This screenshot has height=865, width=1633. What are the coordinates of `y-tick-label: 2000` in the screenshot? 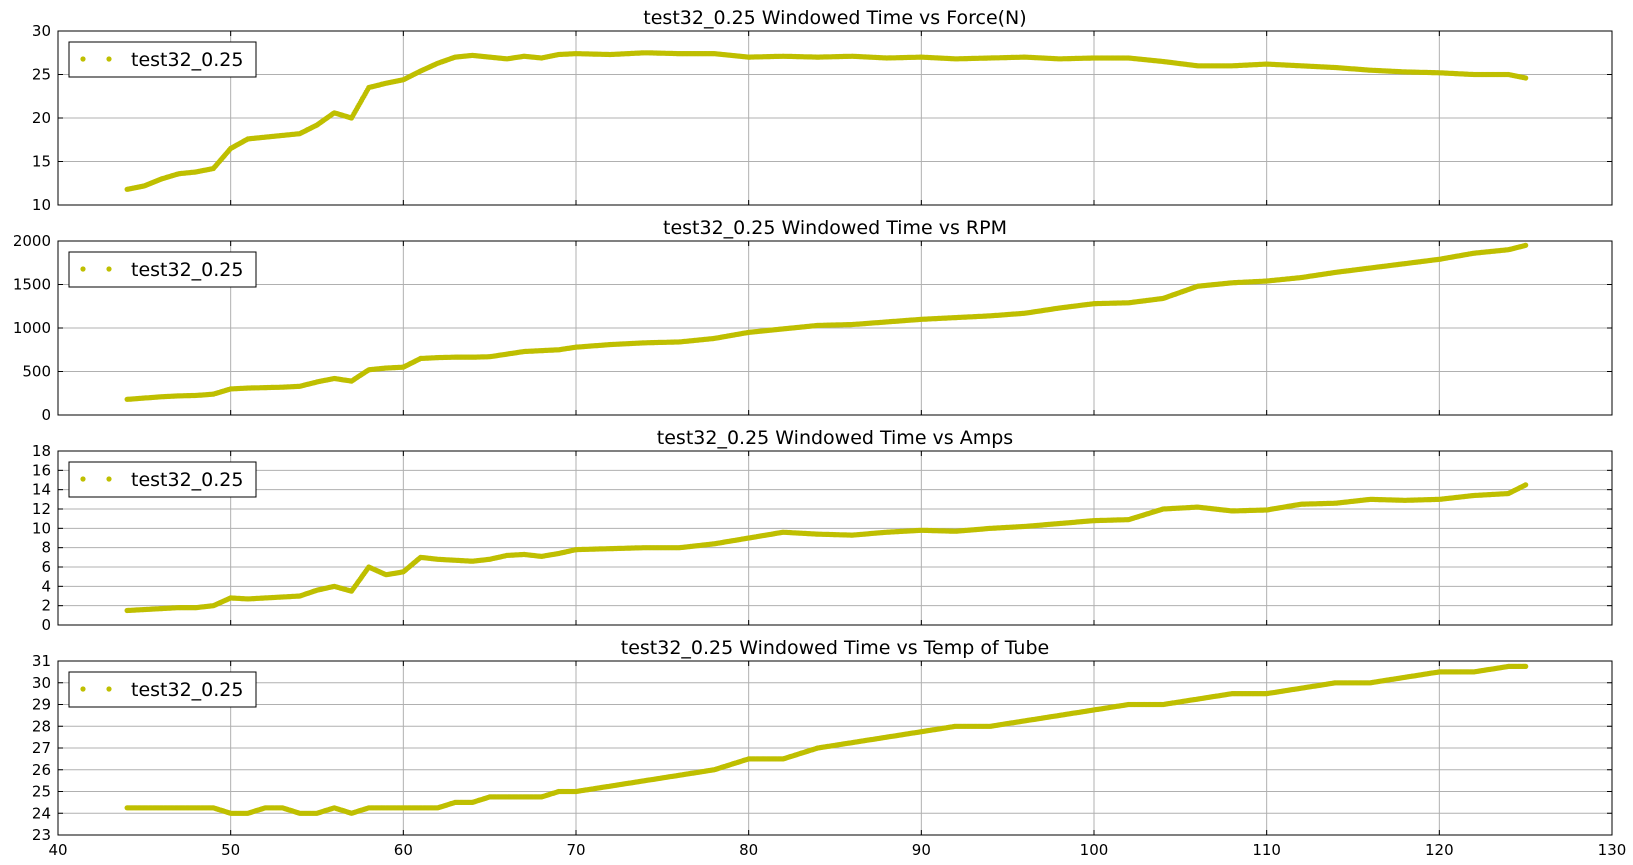 It's located at (32, 241).